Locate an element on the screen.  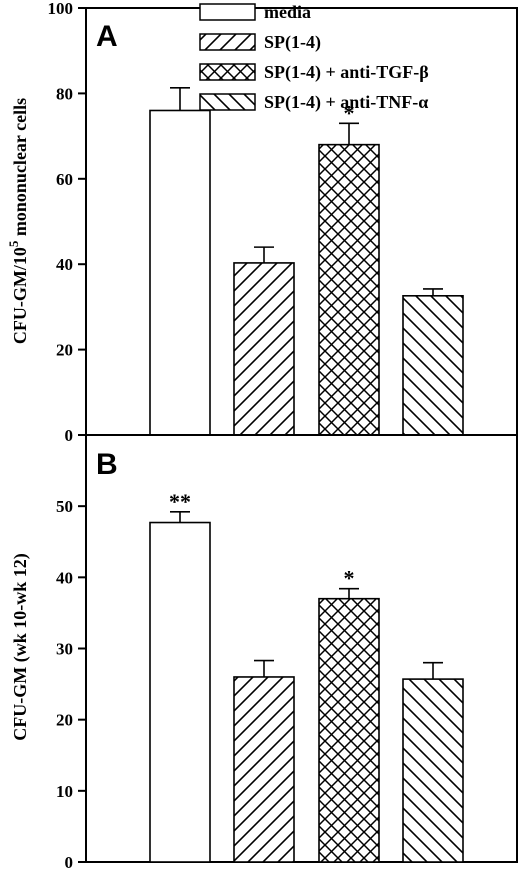
legend-label-anti-tgf: SP(1-4) + anti-TGF-β is located at coordinates (346, 72).